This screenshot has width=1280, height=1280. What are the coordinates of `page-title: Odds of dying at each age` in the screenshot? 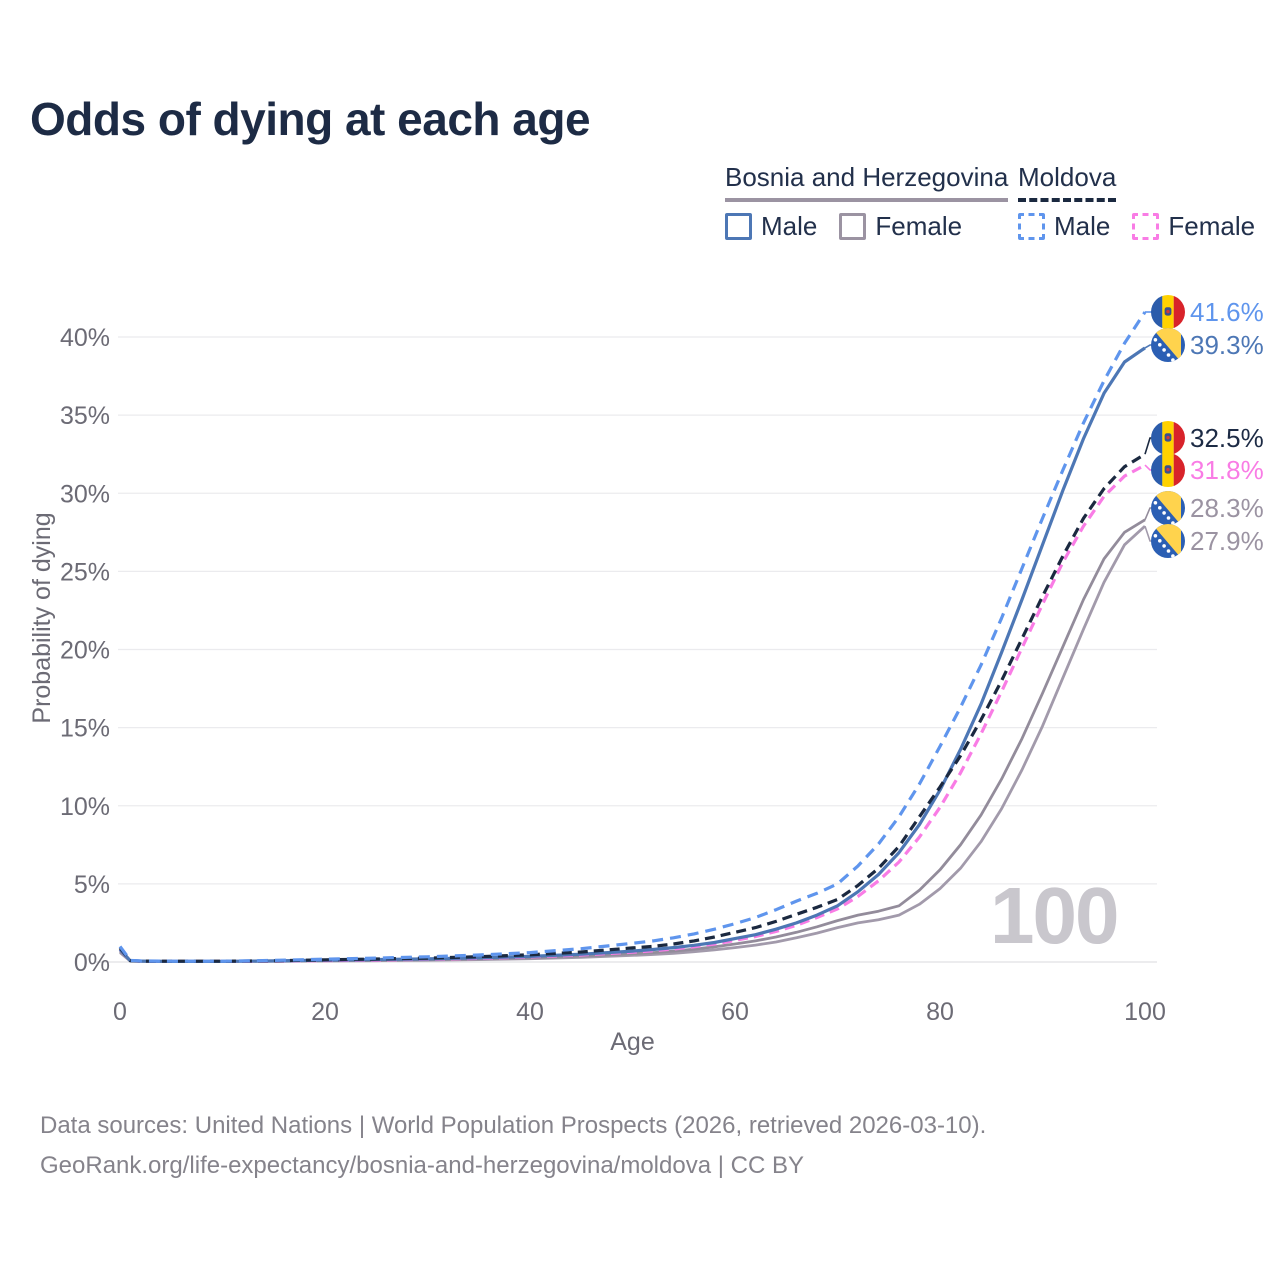 It's located at (310, 119).